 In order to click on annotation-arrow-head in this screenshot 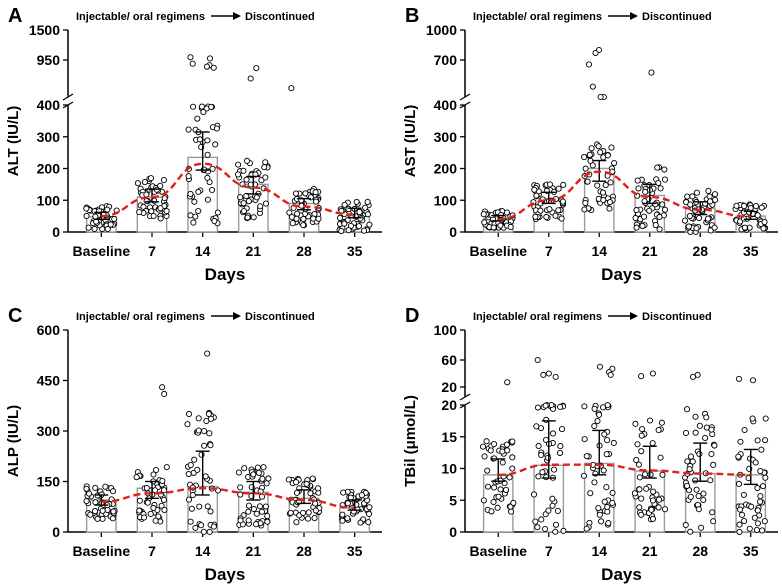, I will do `click(634, 16)`.